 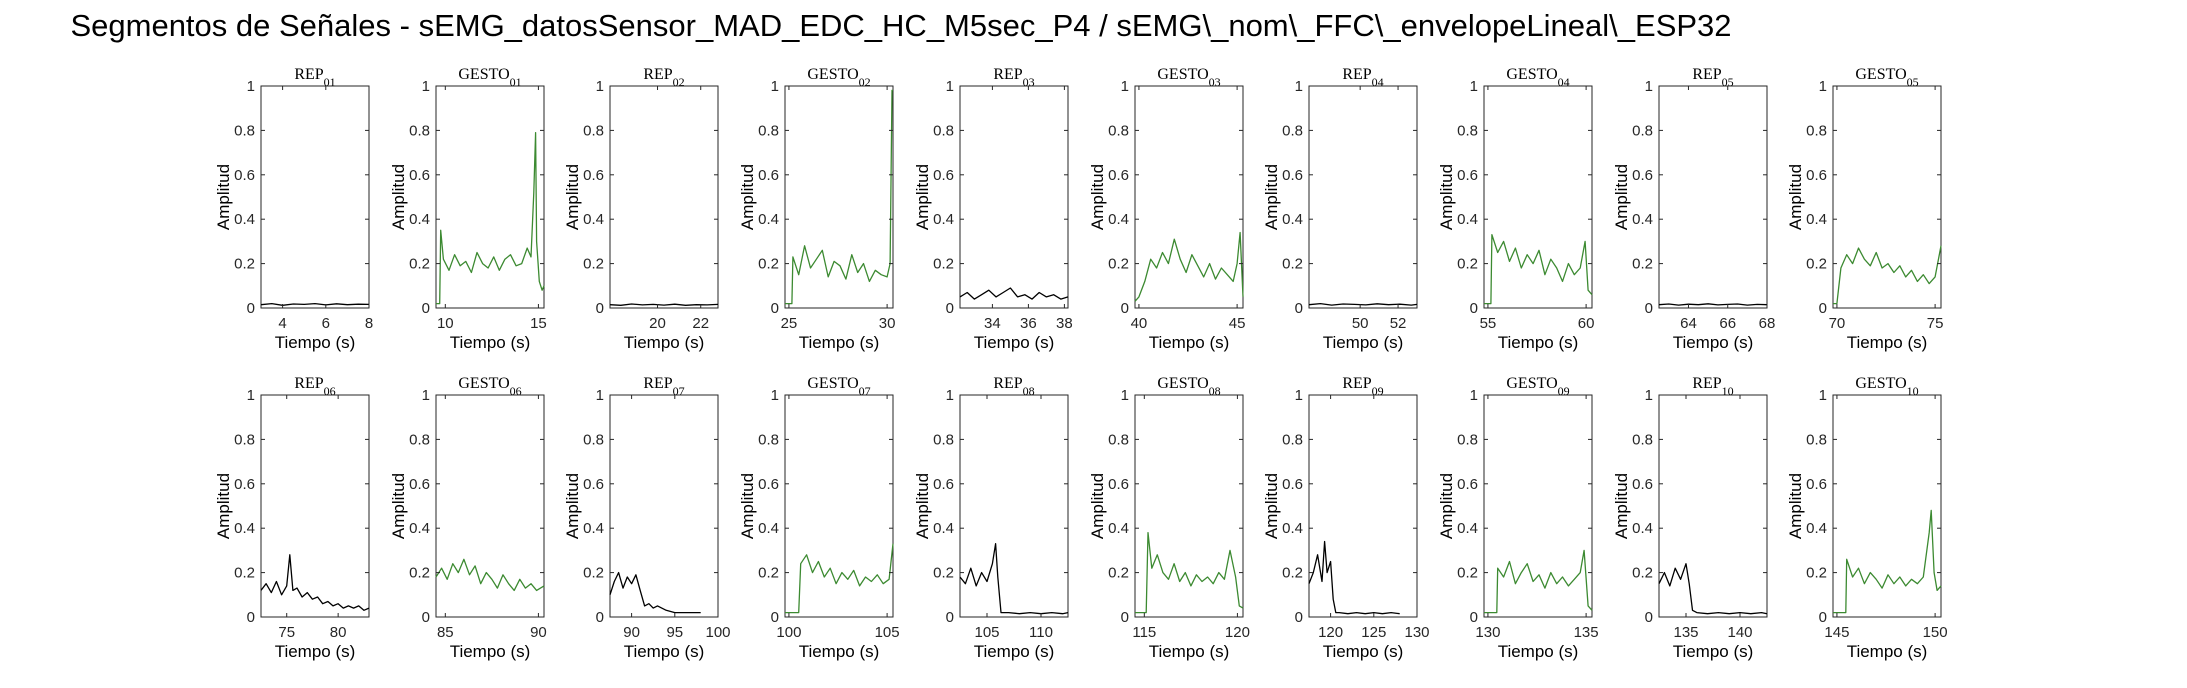 What do you see at coordinates (1139, 323) in the screenshot?
I see `x-tick-label: 40` at bounding box center [1139, 323].